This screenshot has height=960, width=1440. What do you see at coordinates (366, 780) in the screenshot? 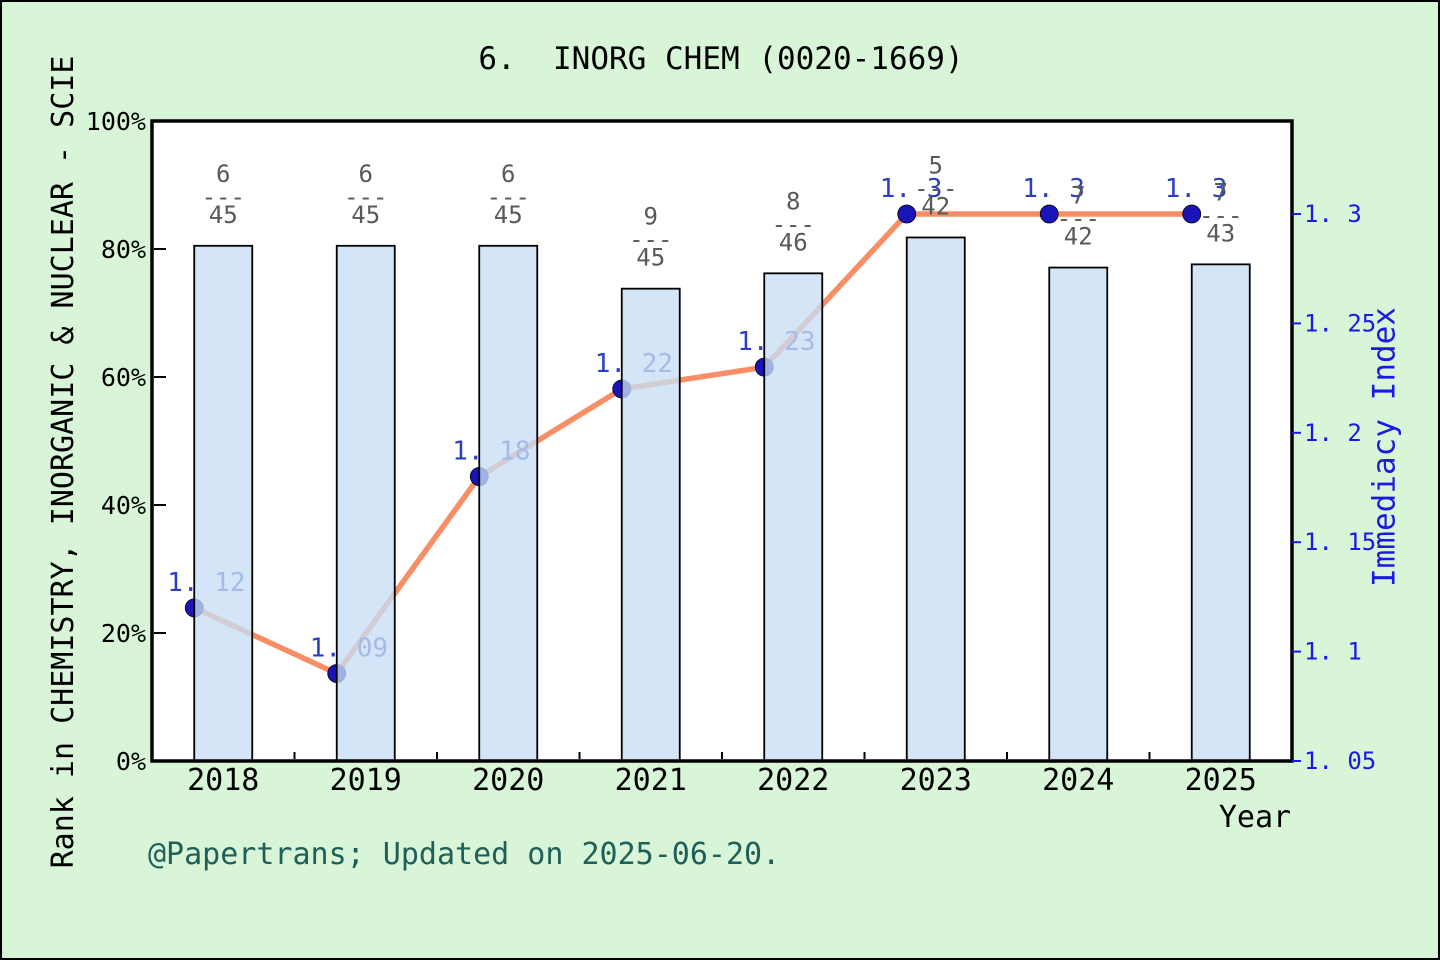
I see `year-tick-label-2019: 2019` at bounding box center [366, 780].